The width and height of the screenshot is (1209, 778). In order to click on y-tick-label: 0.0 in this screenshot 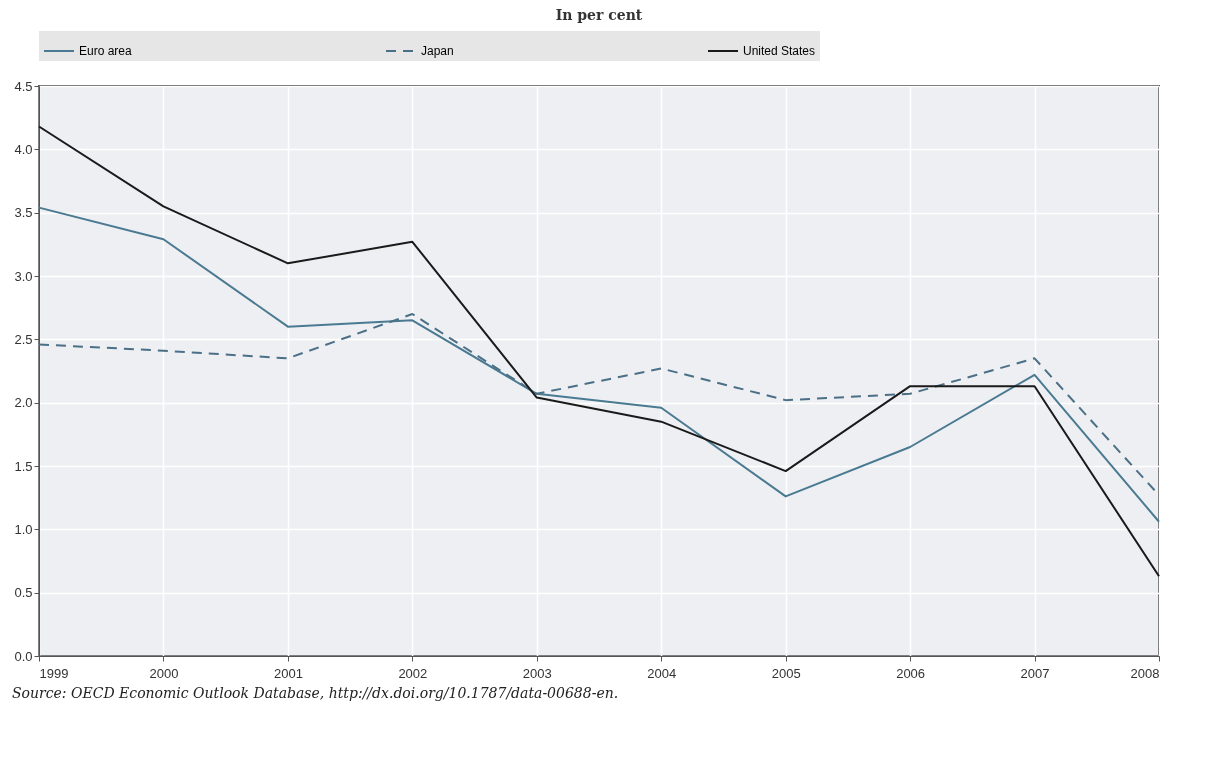, I will do `click(23, 656)`.